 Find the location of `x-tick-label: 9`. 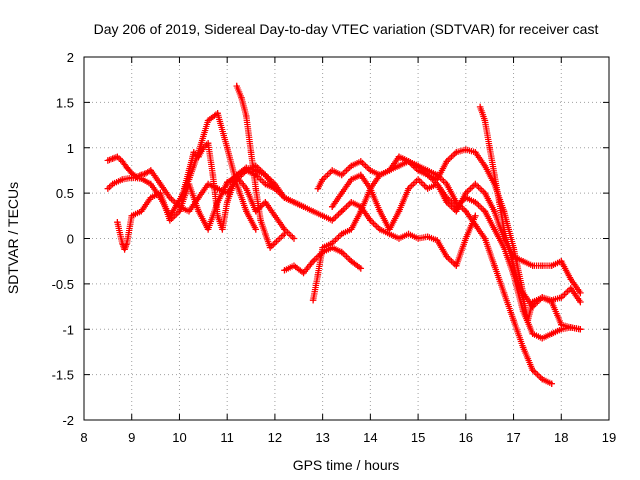

x-tick-label: 9 is located at coordinates (131, 437).